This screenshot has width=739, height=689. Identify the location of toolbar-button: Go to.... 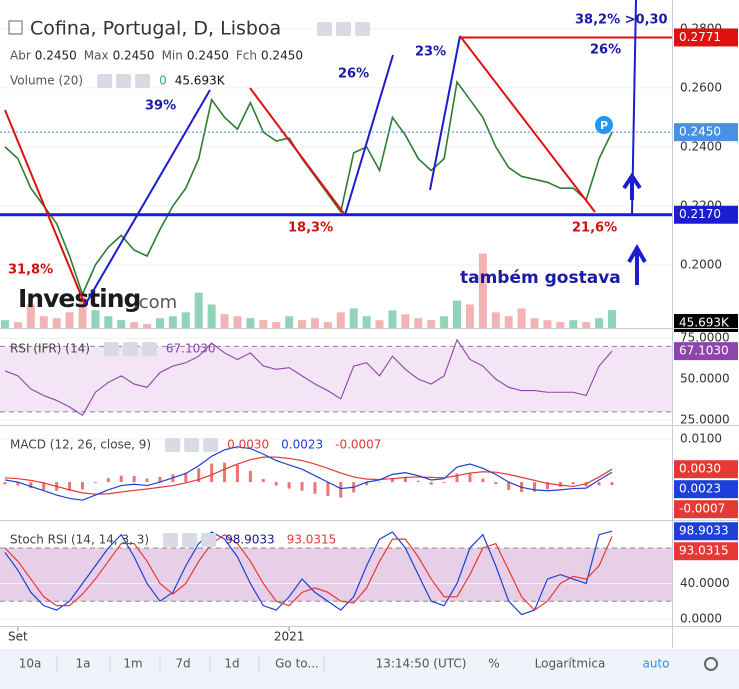
(297, 664).